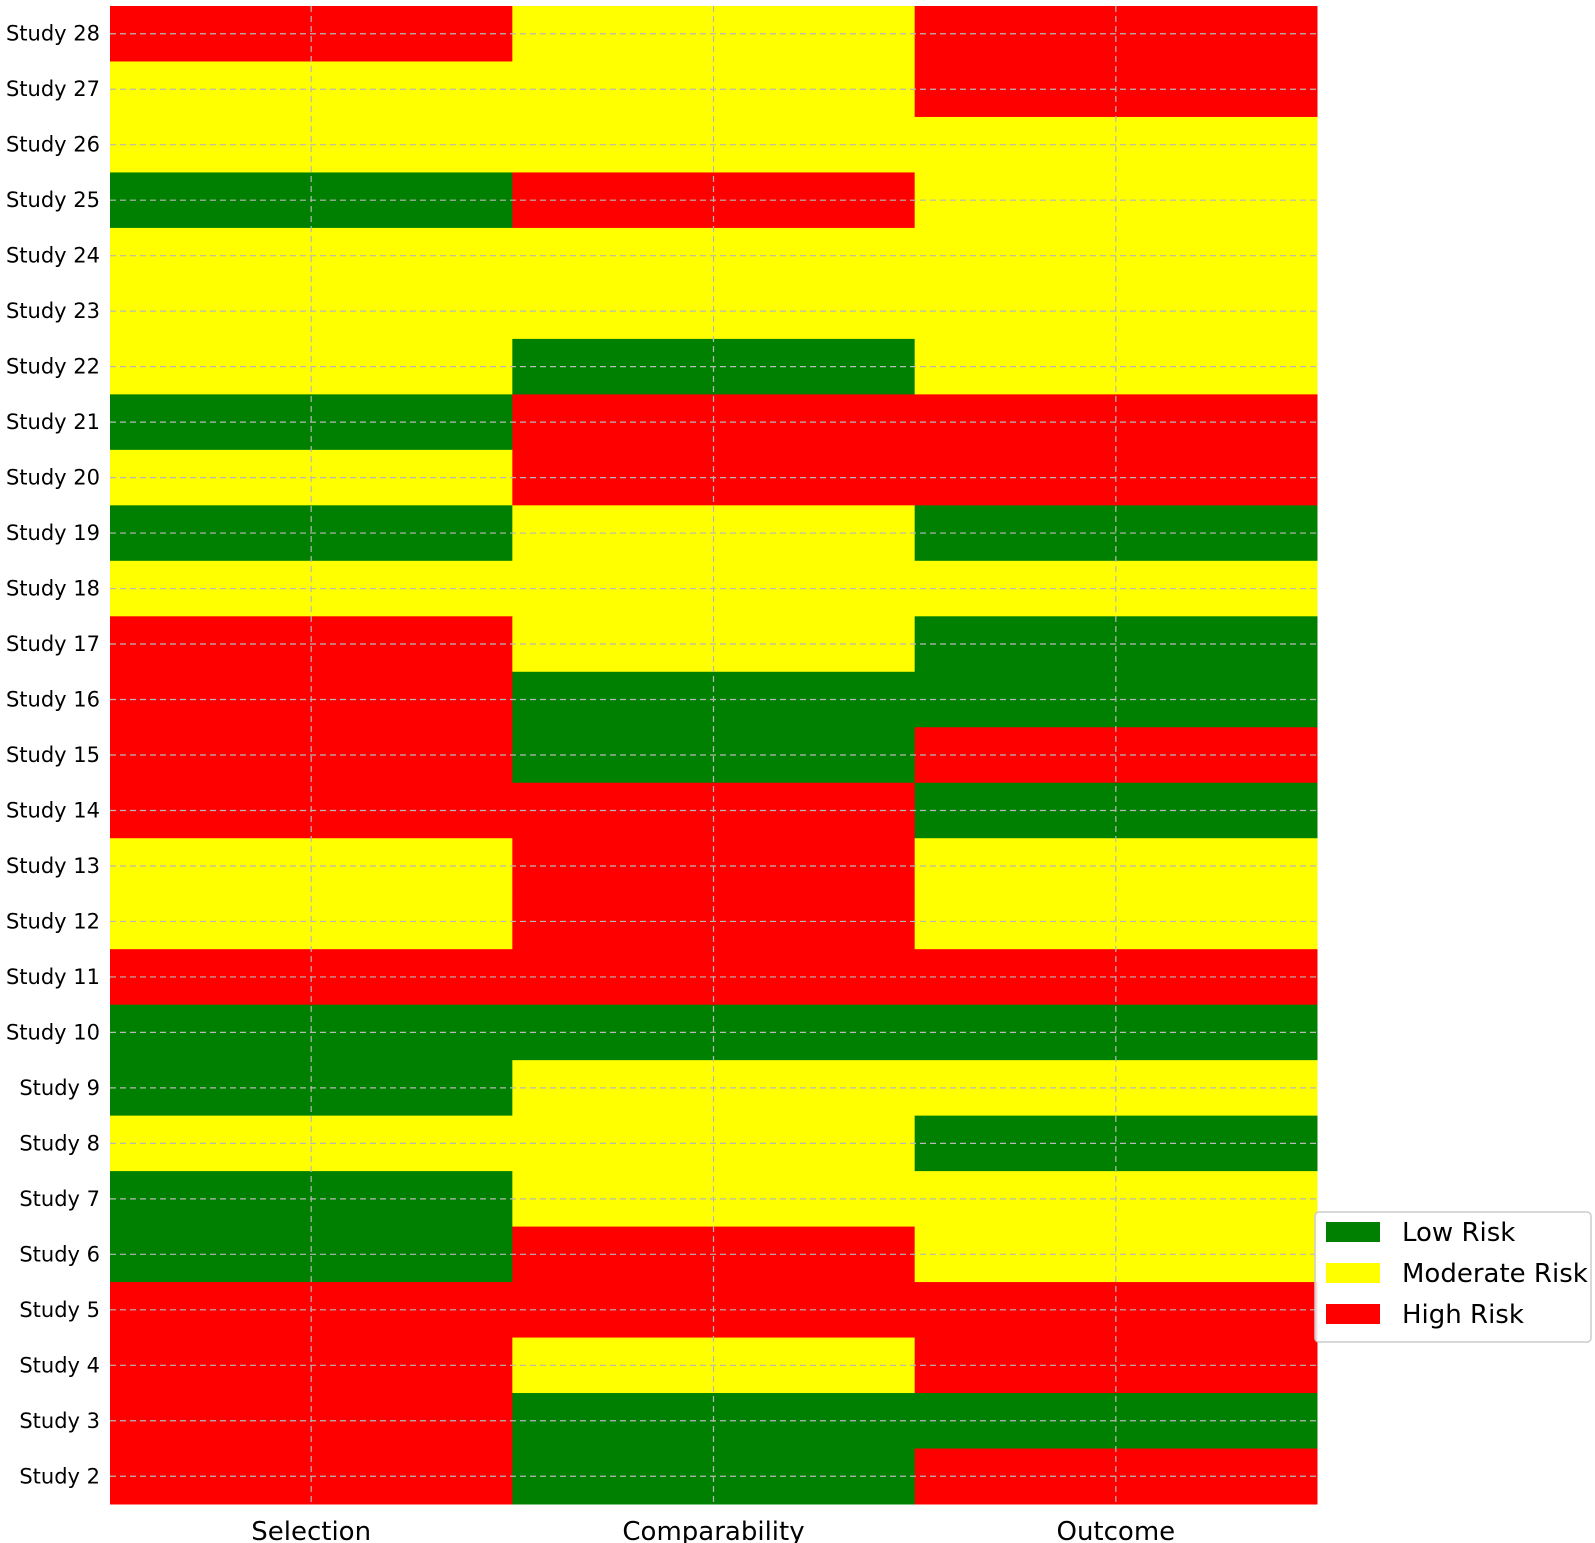  What do you see at coordinates (53, 589) in the screenshot?
I see `y-tick-label: Study 18` at bounding box center [53, 589].